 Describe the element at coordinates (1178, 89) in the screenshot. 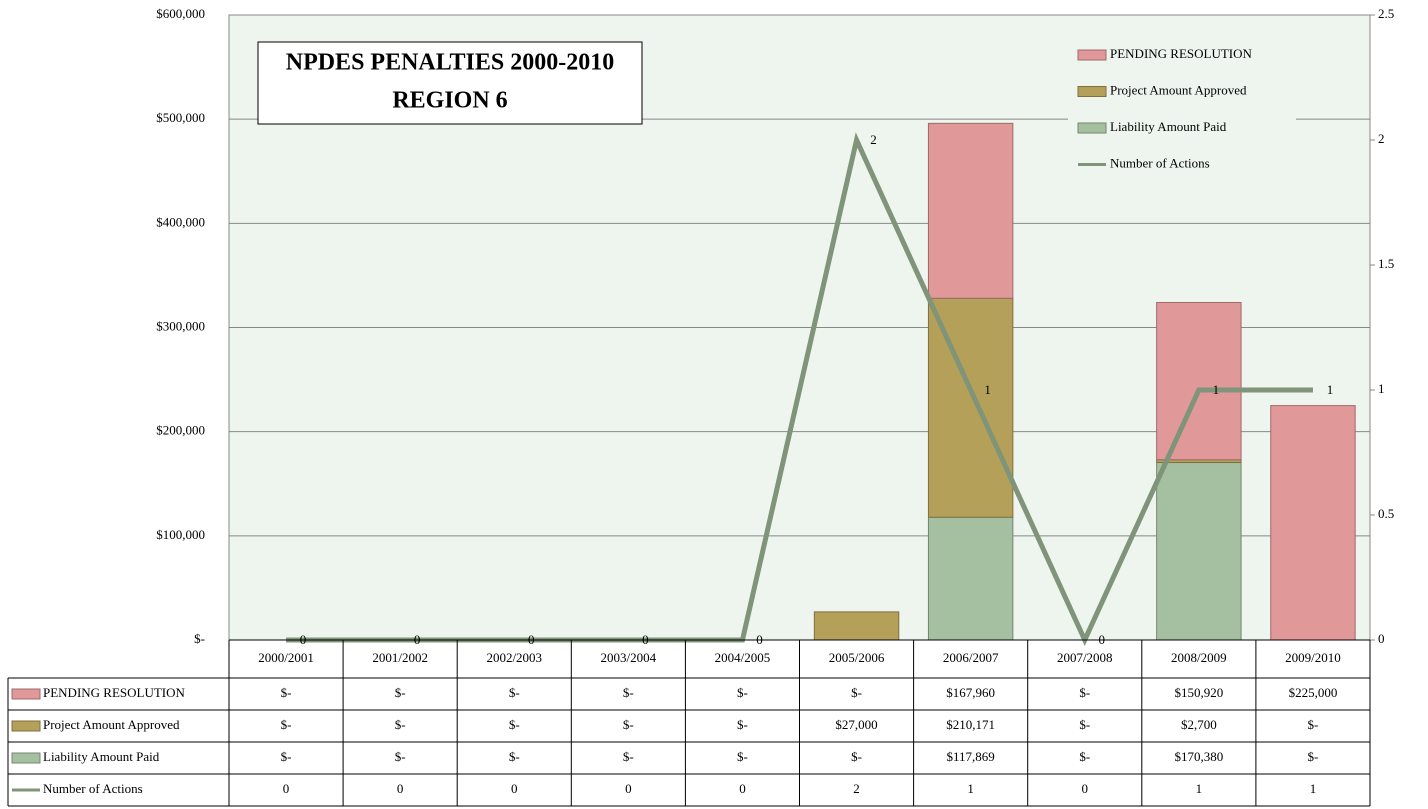

I see `legend-label: Project Amount Approved` at that location.